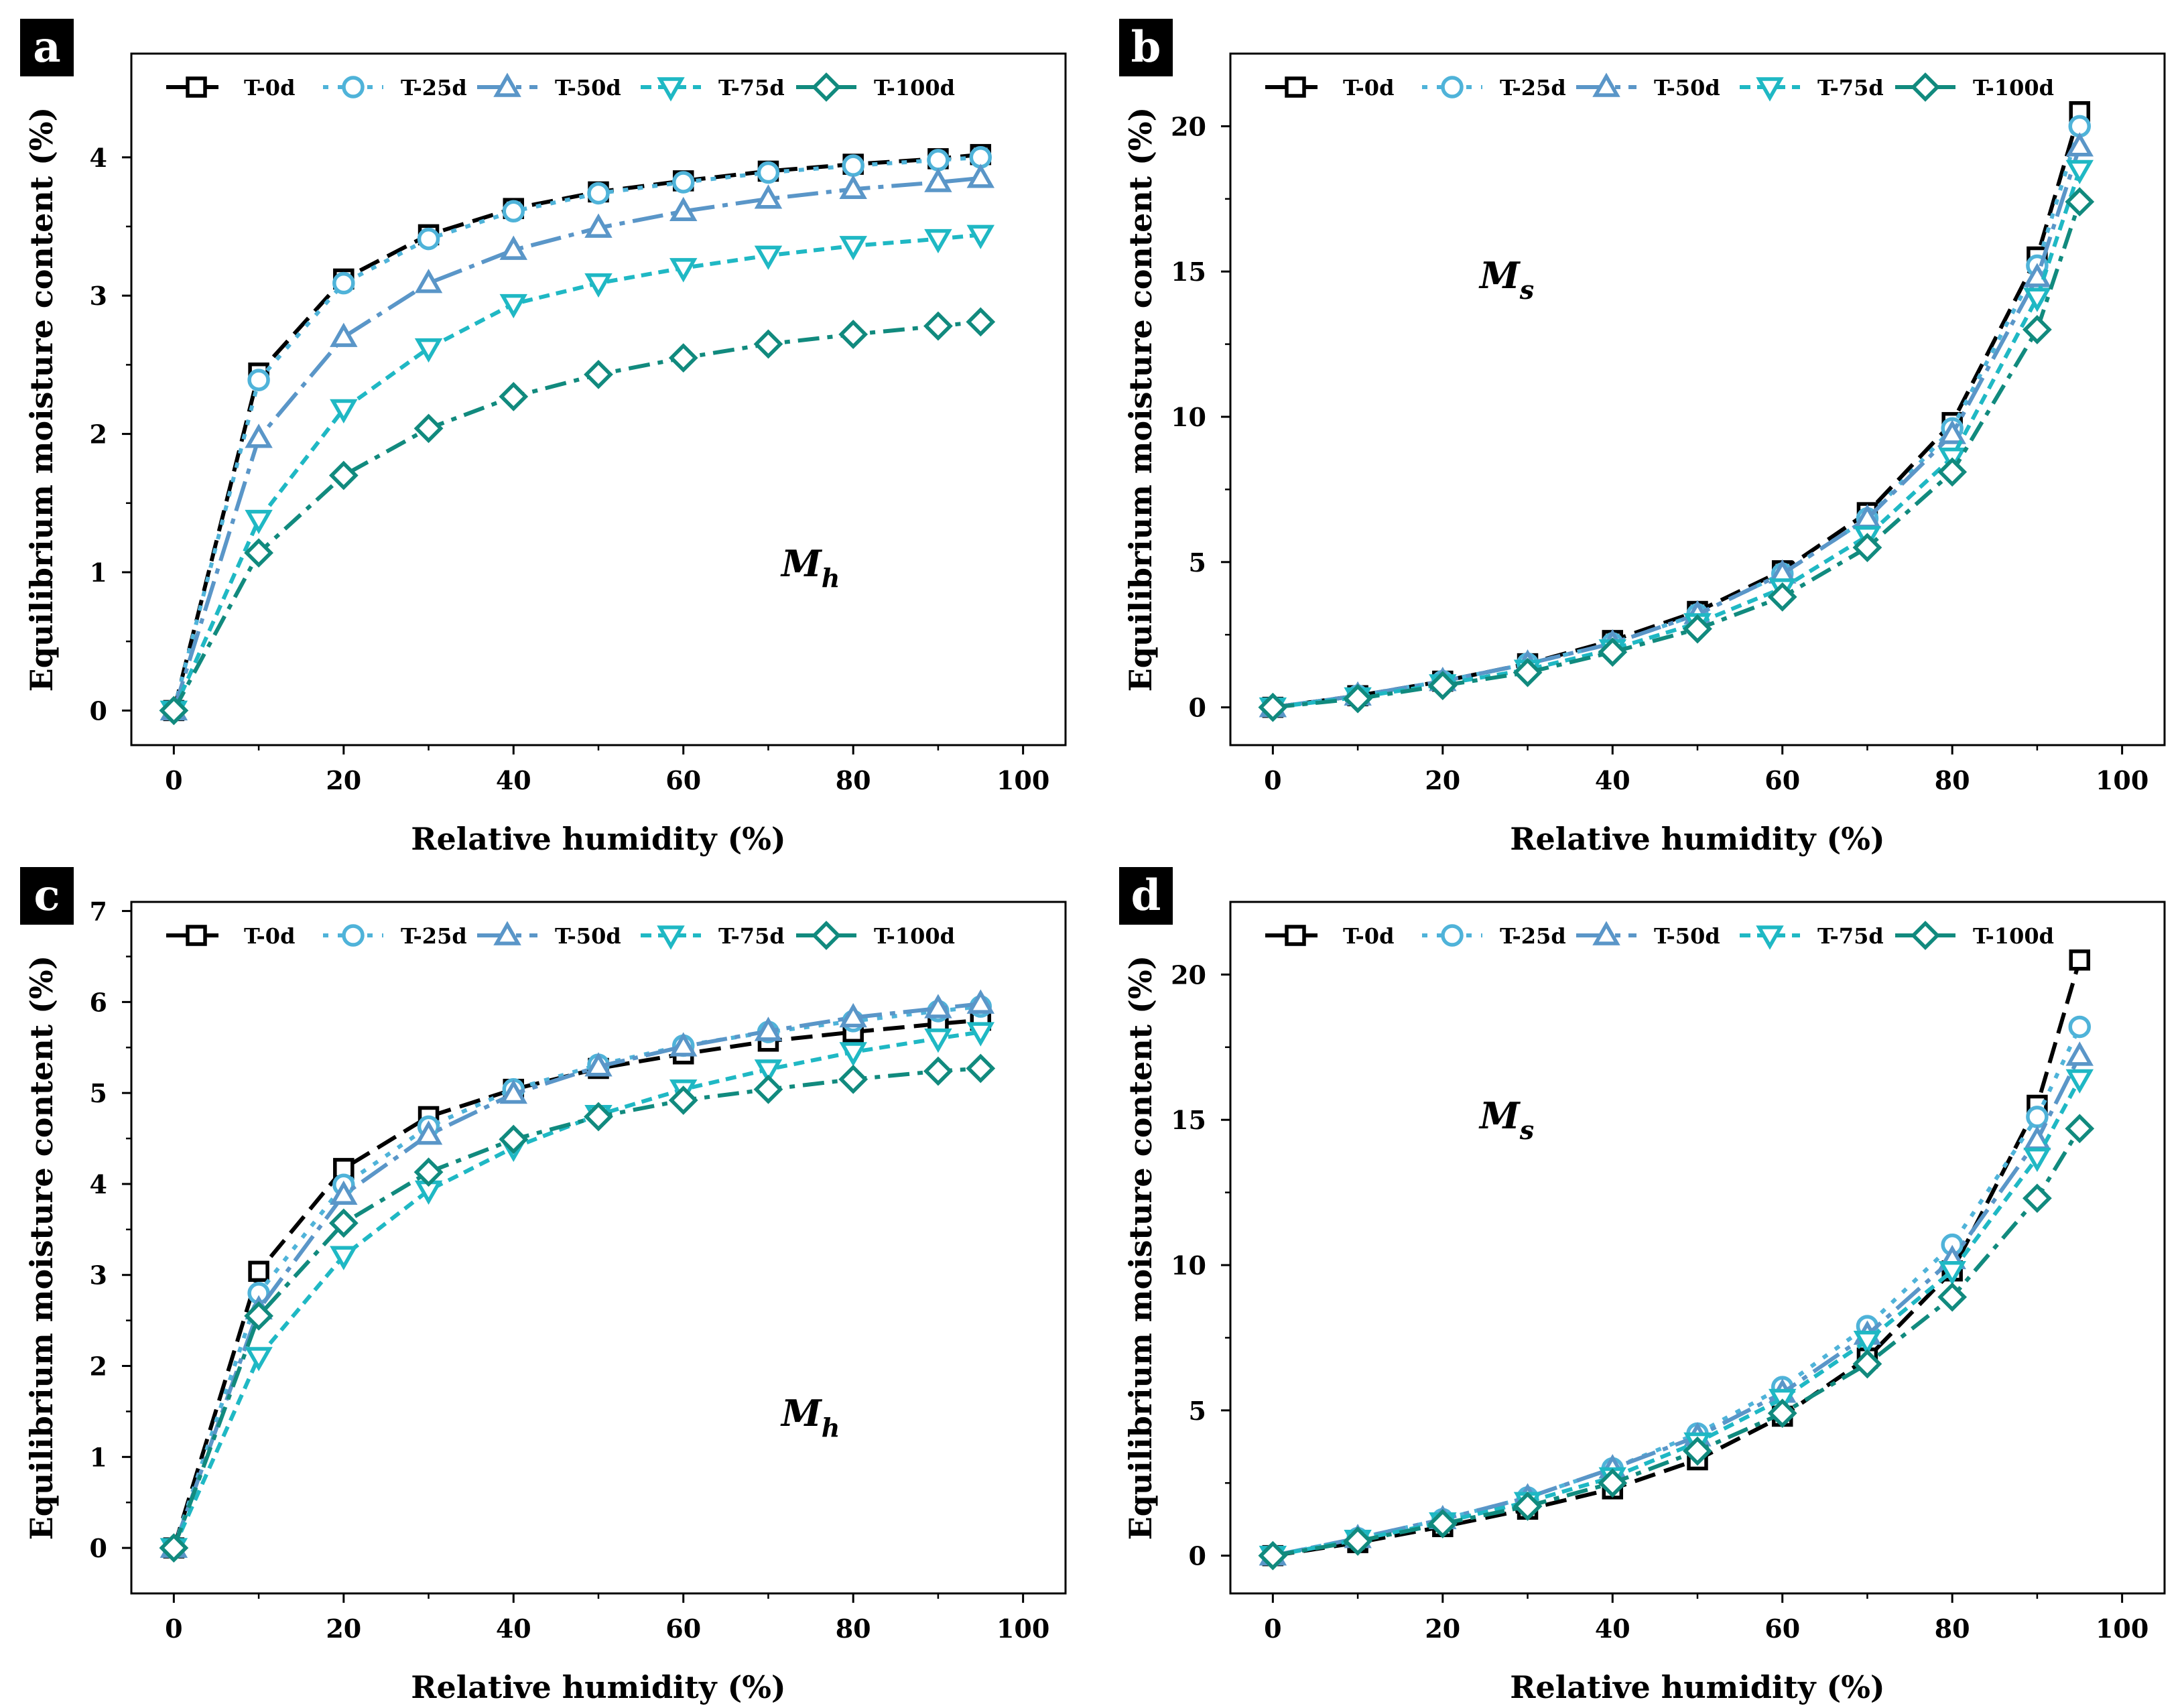 Image resolution: width=2184 pixels, height=1708 pixels. Describe the element at coordinates (258, 1271) in the screenshot. I see `data-point-T-0d` at that location.